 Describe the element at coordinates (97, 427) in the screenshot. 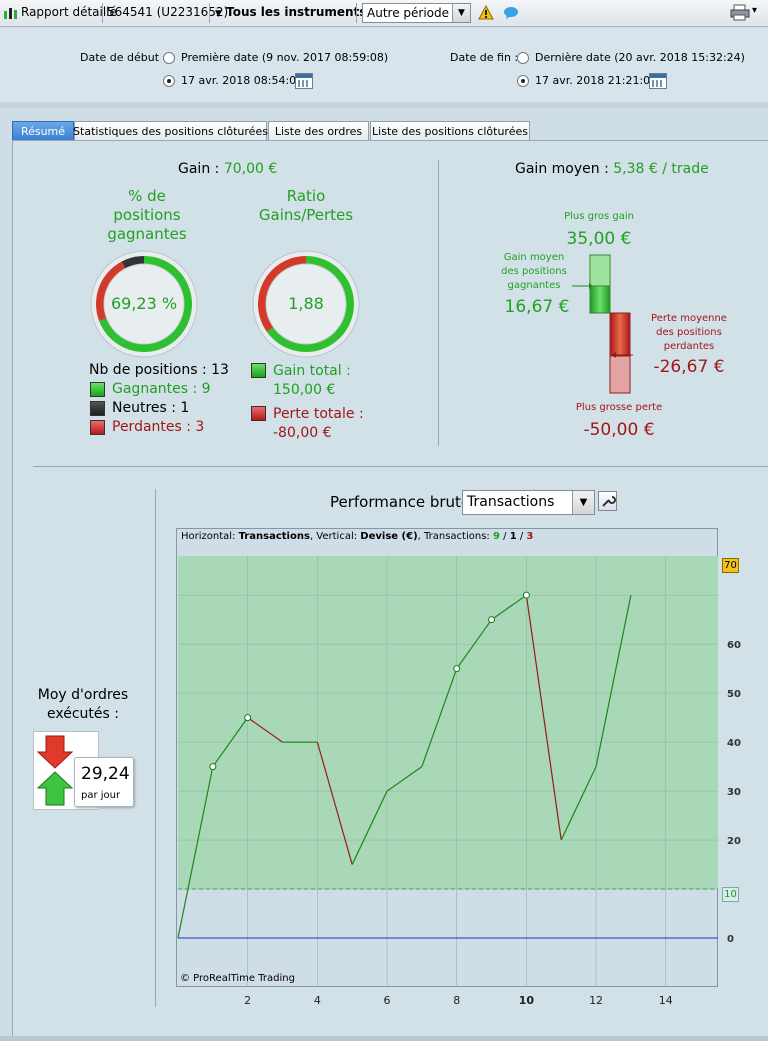

I see `losing-swatch` at that location.